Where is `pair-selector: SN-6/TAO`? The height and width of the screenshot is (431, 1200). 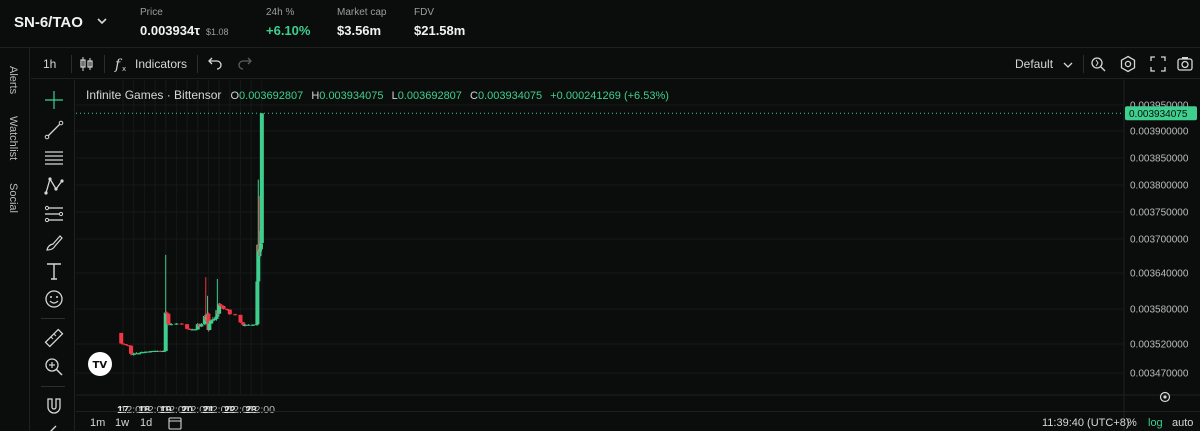
pair-selector: SN-6/TAO is located at coordinates (48, 22).